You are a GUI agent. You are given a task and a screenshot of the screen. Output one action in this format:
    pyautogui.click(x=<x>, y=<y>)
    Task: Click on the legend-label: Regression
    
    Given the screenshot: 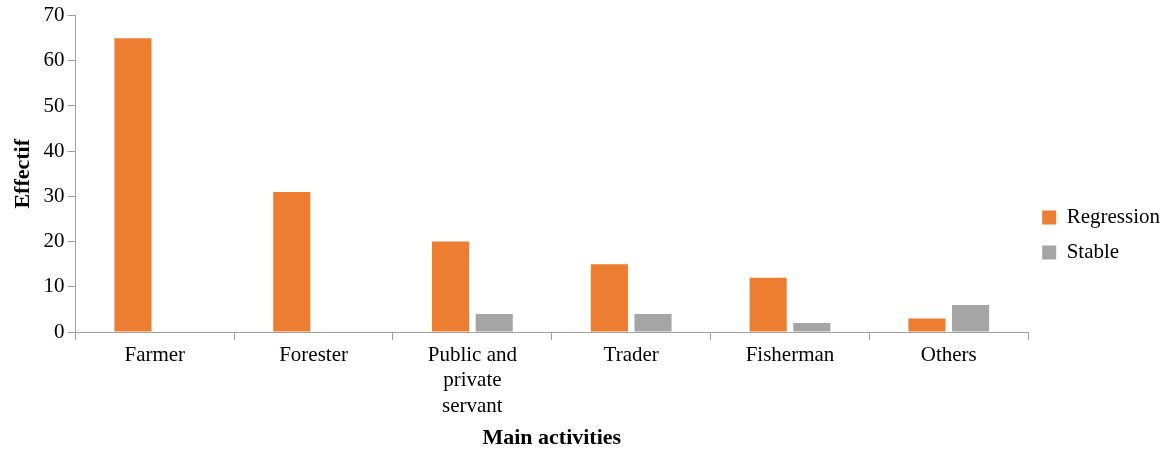 What is the action you would take?
    pyautogui.click(x=1113, y=216)
    